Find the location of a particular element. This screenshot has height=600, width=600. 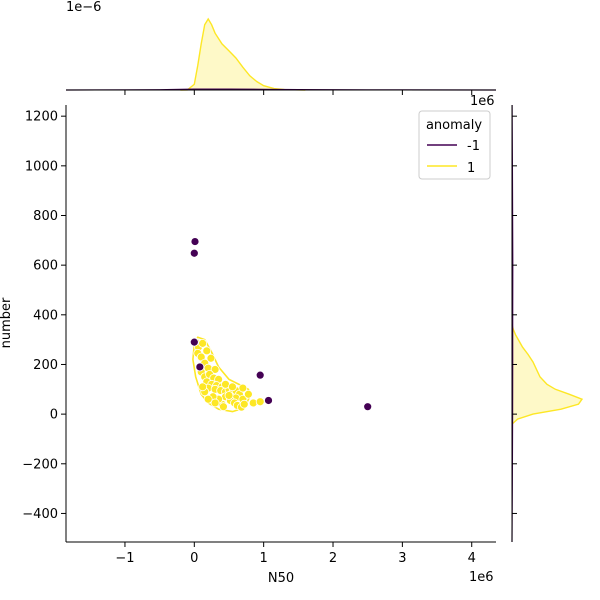

x-tick-label: 3 is located at coordinates (402, 558).